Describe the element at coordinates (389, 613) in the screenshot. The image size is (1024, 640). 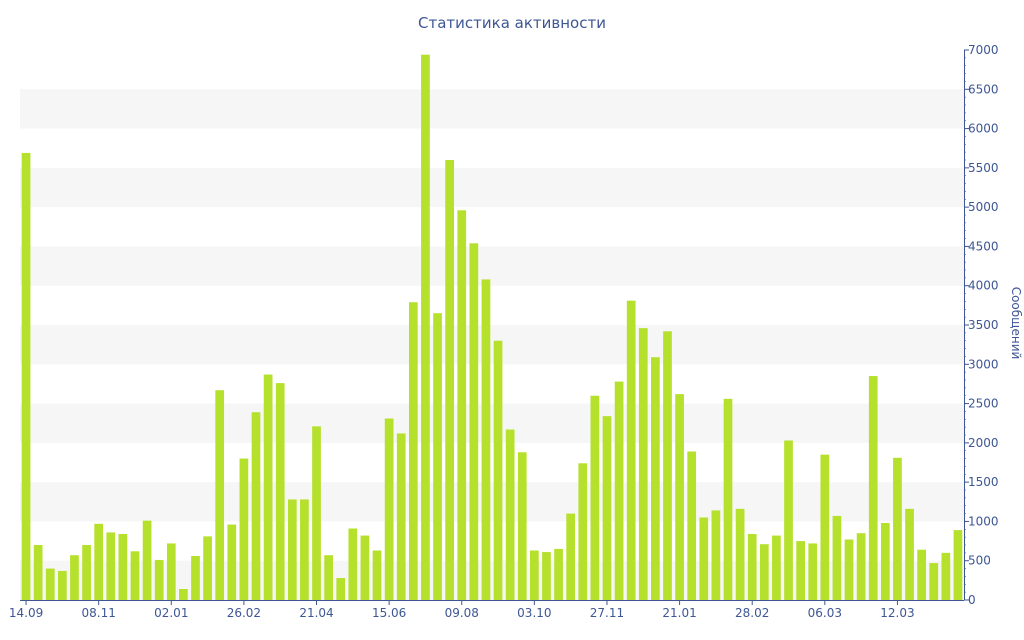
I see `x-tick-label: 15.06` at that location.